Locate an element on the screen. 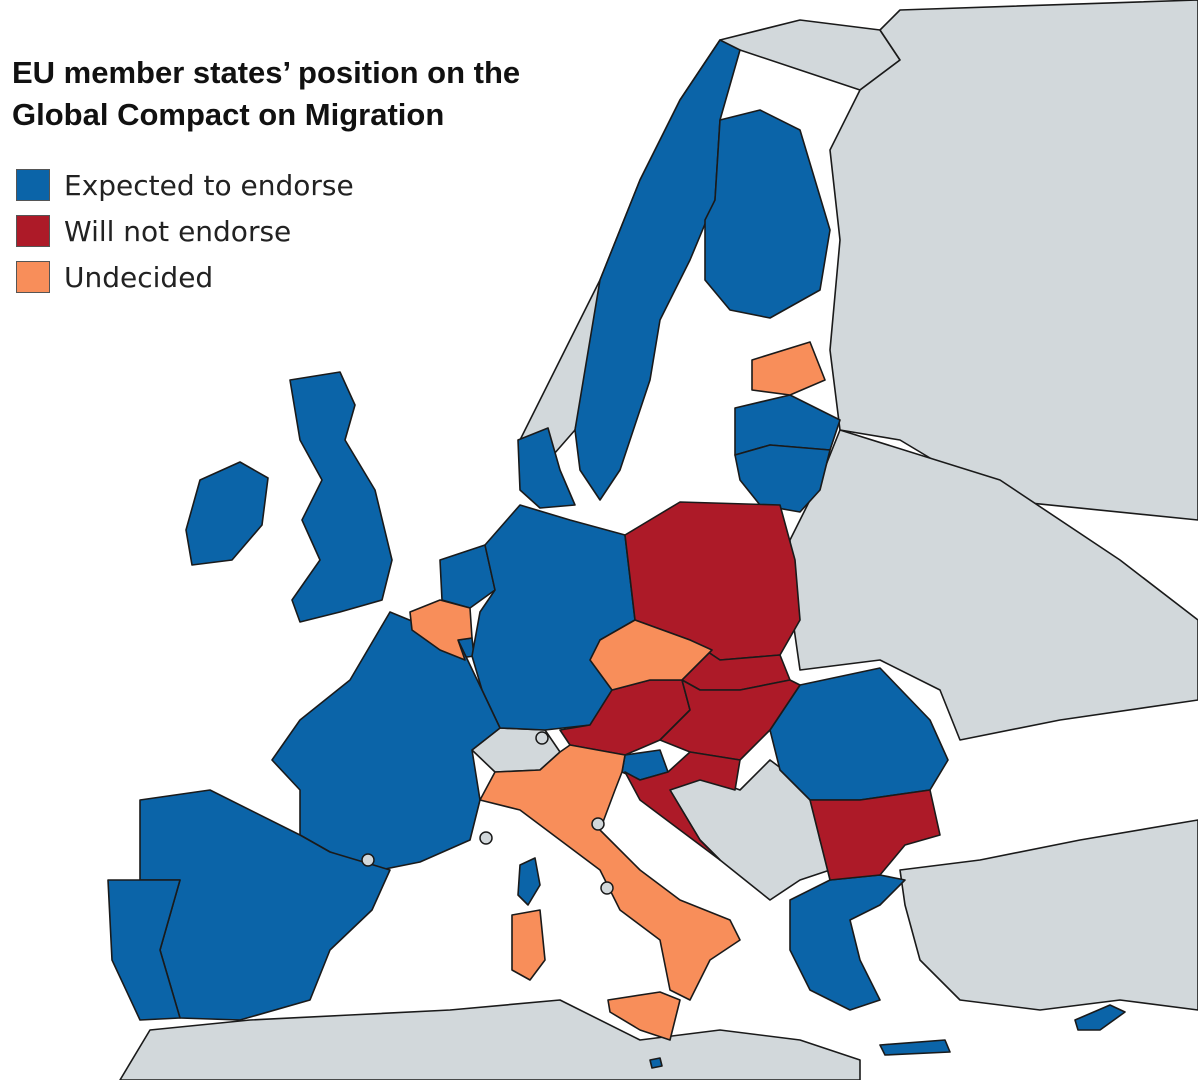  denmark is located at coordinates (546, 468).